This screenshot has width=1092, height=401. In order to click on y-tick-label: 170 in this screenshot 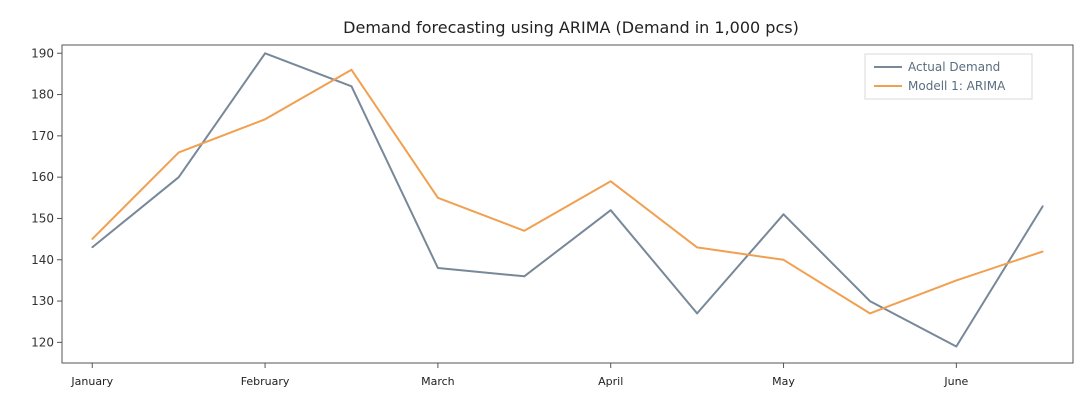, I will do `click(42, 136)`.